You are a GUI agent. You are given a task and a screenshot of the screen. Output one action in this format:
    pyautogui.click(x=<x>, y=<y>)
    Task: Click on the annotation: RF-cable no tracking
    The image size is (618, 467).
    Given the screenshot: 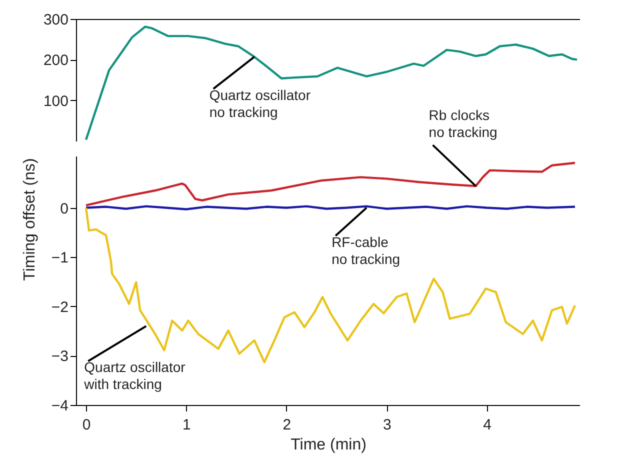 What is the action you would take?
    pyautogui.click(x=366, y=250)
    